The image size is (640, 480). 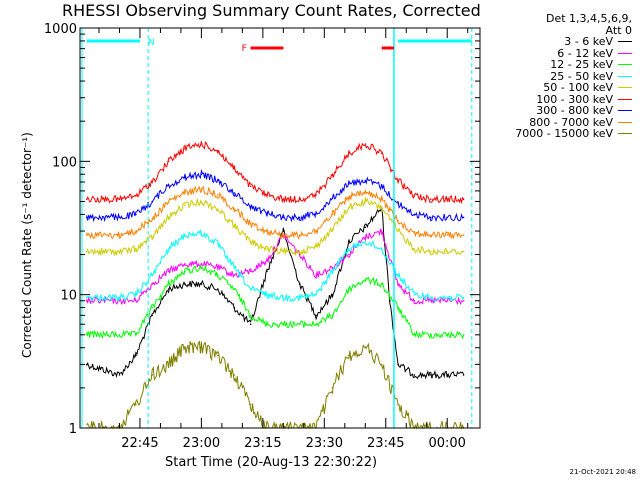 I want to click on x-tick-label: 23:30, so click(x=324, y=443).